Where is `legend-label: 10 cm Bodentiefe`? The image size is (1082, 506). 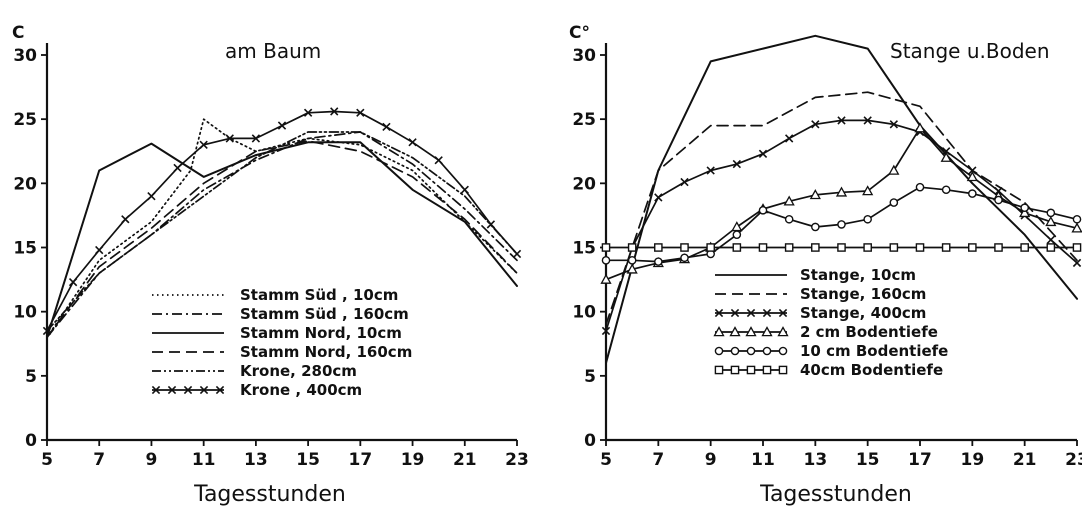
legend-label: 10 cm Bodentiefe is located at coordinates (874, 351).